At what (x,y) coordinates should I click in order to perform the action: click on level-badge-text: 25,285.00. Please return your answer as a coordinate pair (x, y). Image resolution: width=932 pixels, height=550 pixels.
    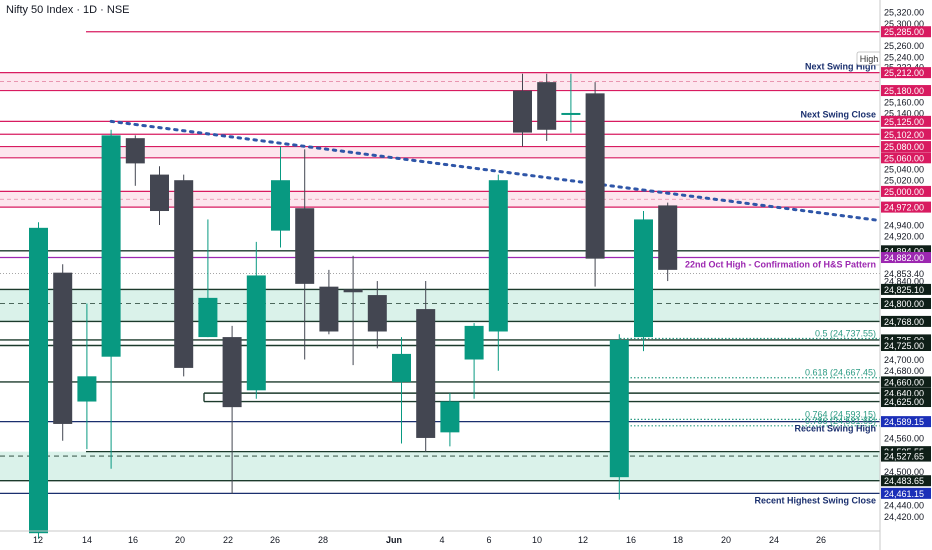
    Looking at the image, I should click on (904, 32).